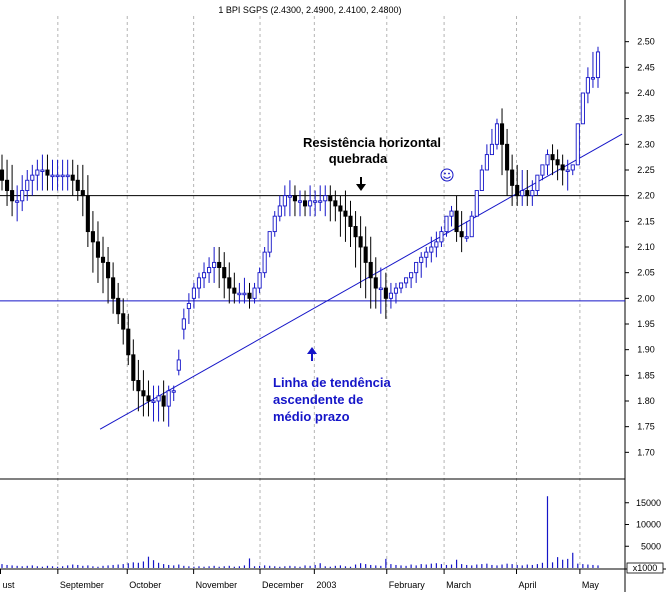 The width and height of the screenshot is (666, 592). What do you see at coordinates (646, 119) in the screenshot?
I see `price-tick-label: 2.35` at bounding box center [646, 119].